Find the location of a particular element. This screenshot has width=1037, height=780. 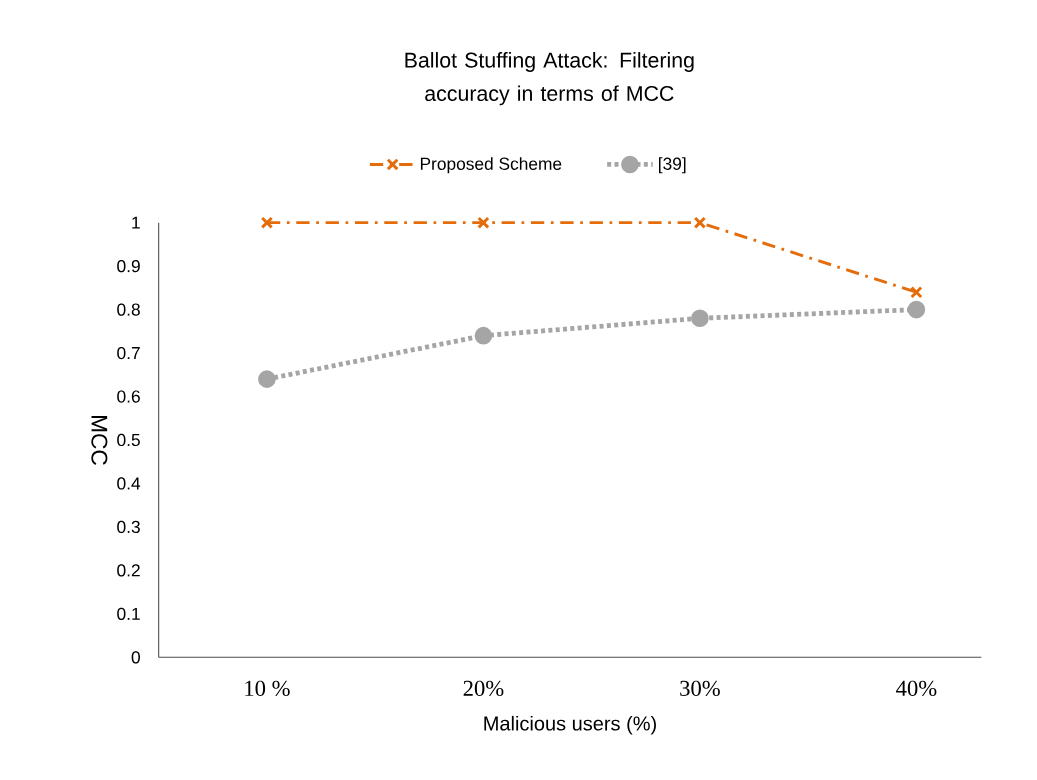

y-tick-label: 0.4 is located at coordinates (129, 483).